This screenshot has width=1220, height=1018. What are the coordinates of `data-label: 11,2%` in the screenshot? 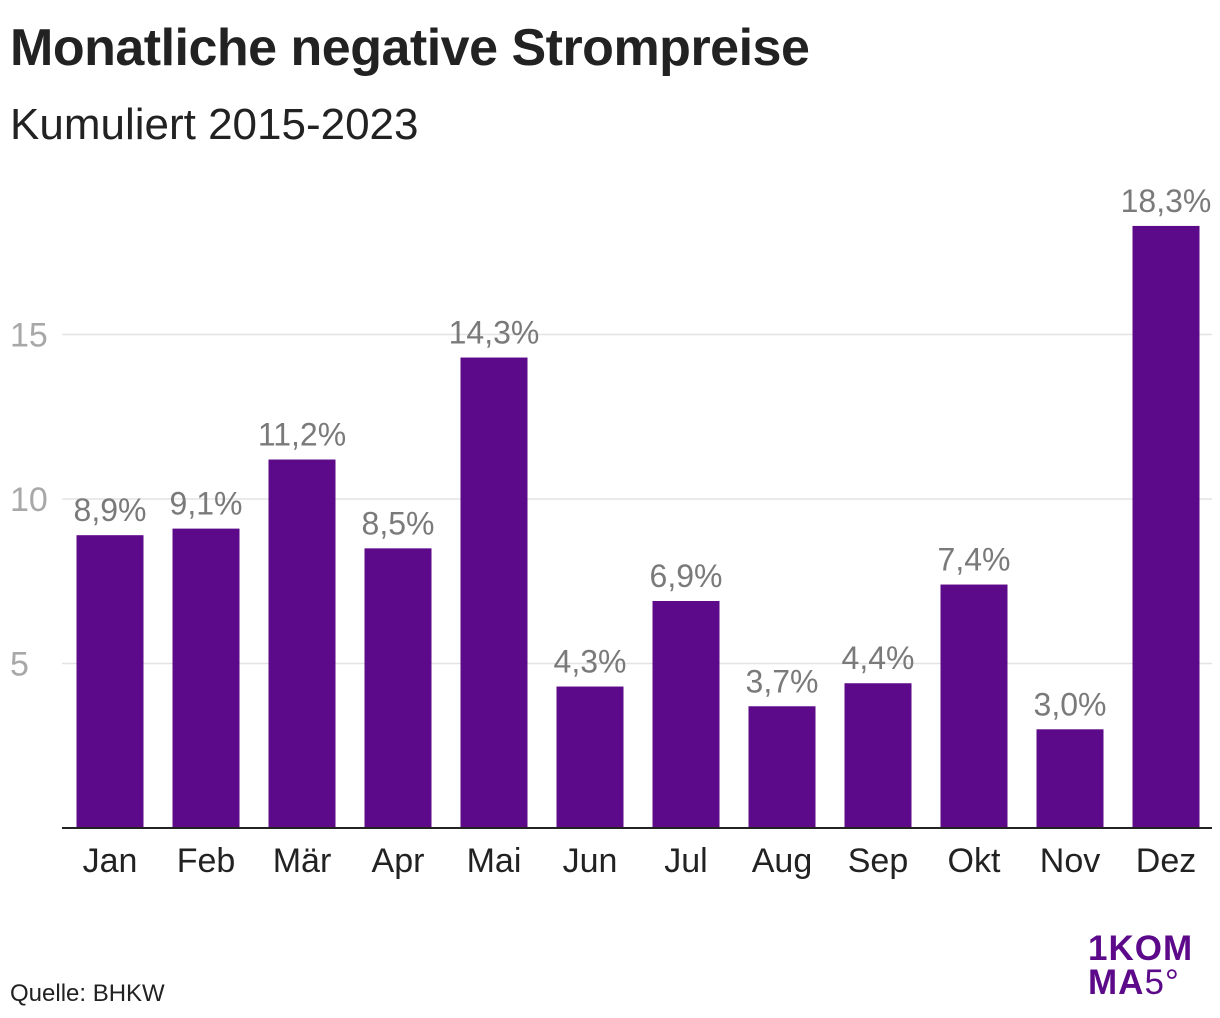 It's located at (302, 435).